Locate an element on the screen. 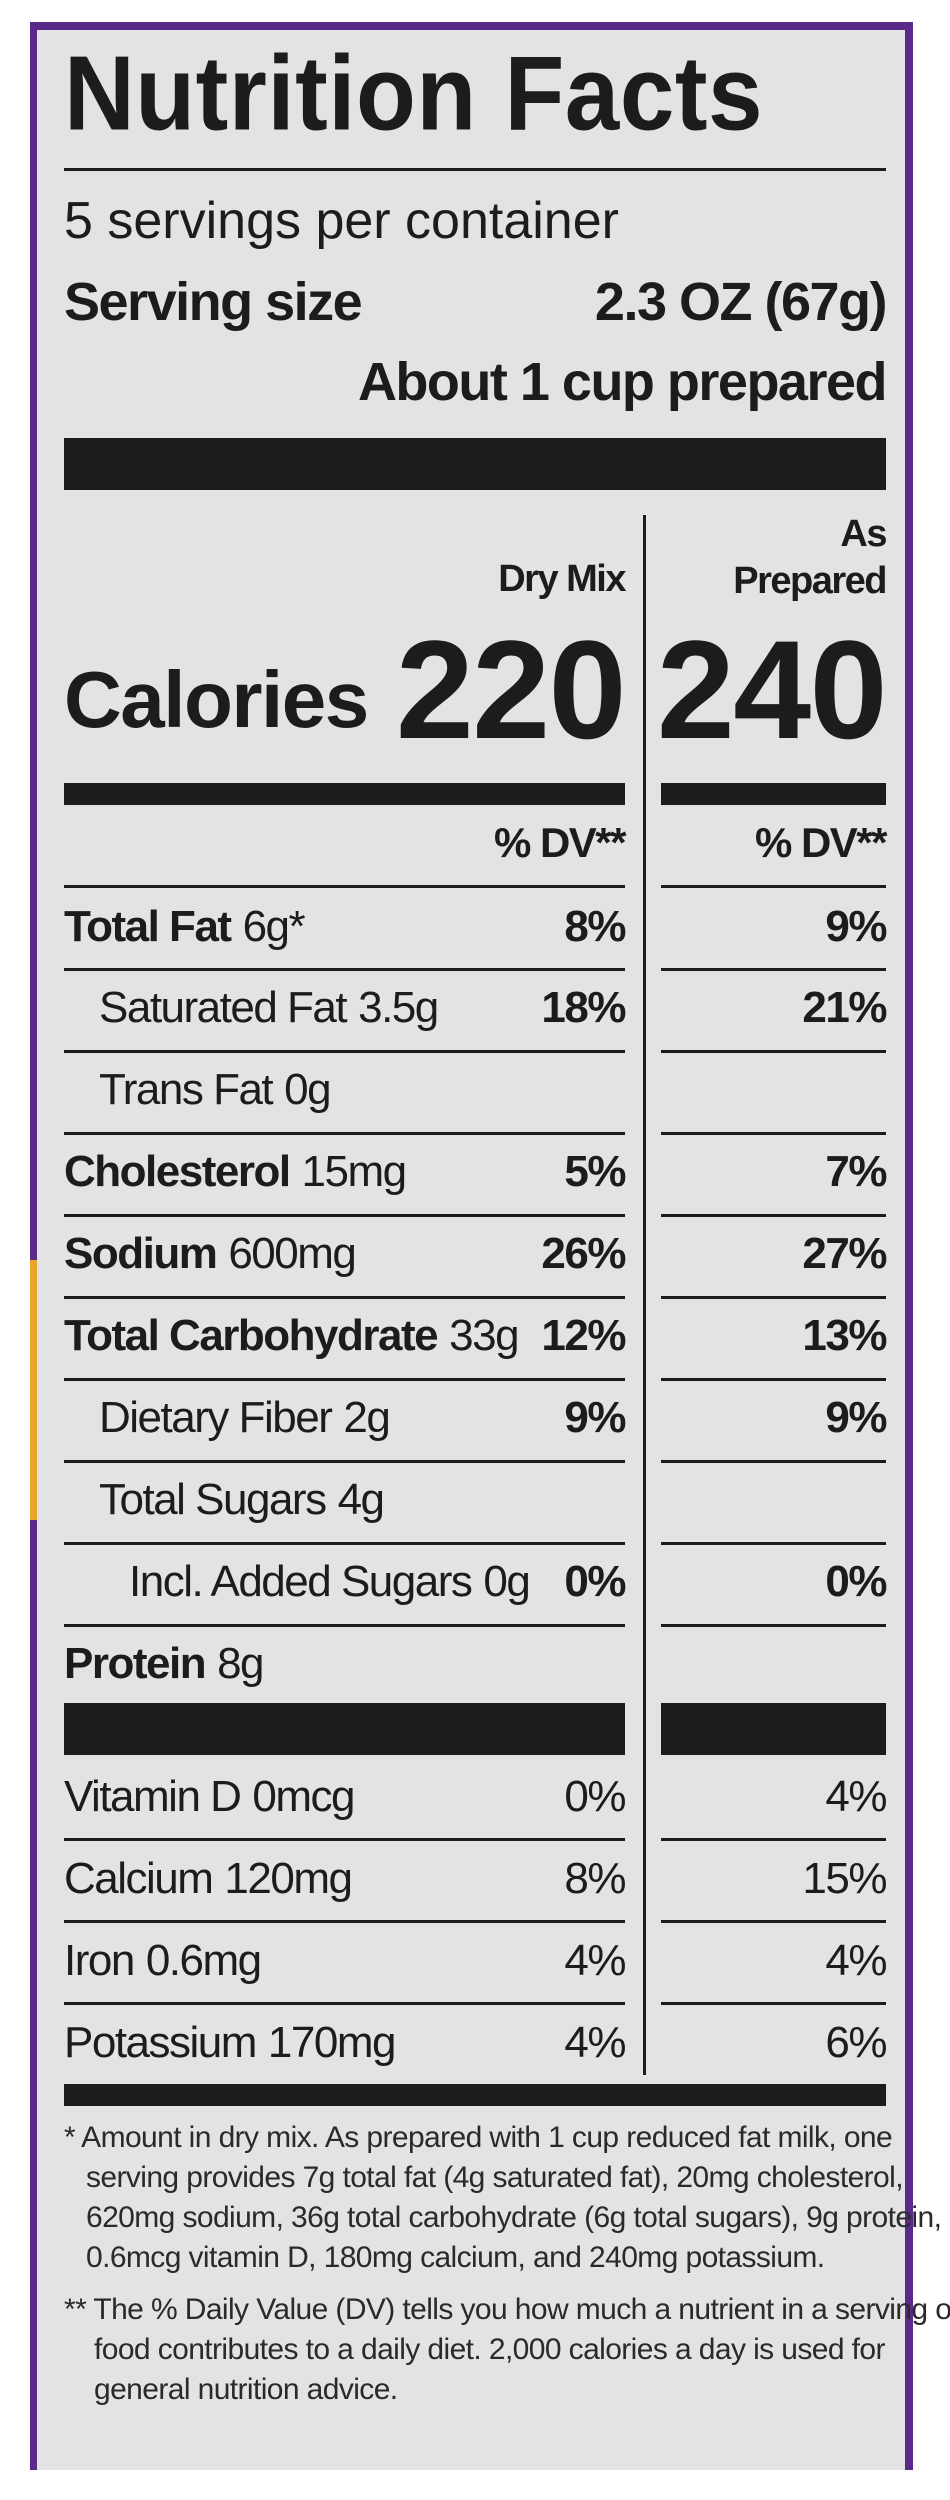 Image resolution: width=950 pixels, height=2500 pixels. nutrient-dv-prepared: 9% is located at coordinates (856, 1417).